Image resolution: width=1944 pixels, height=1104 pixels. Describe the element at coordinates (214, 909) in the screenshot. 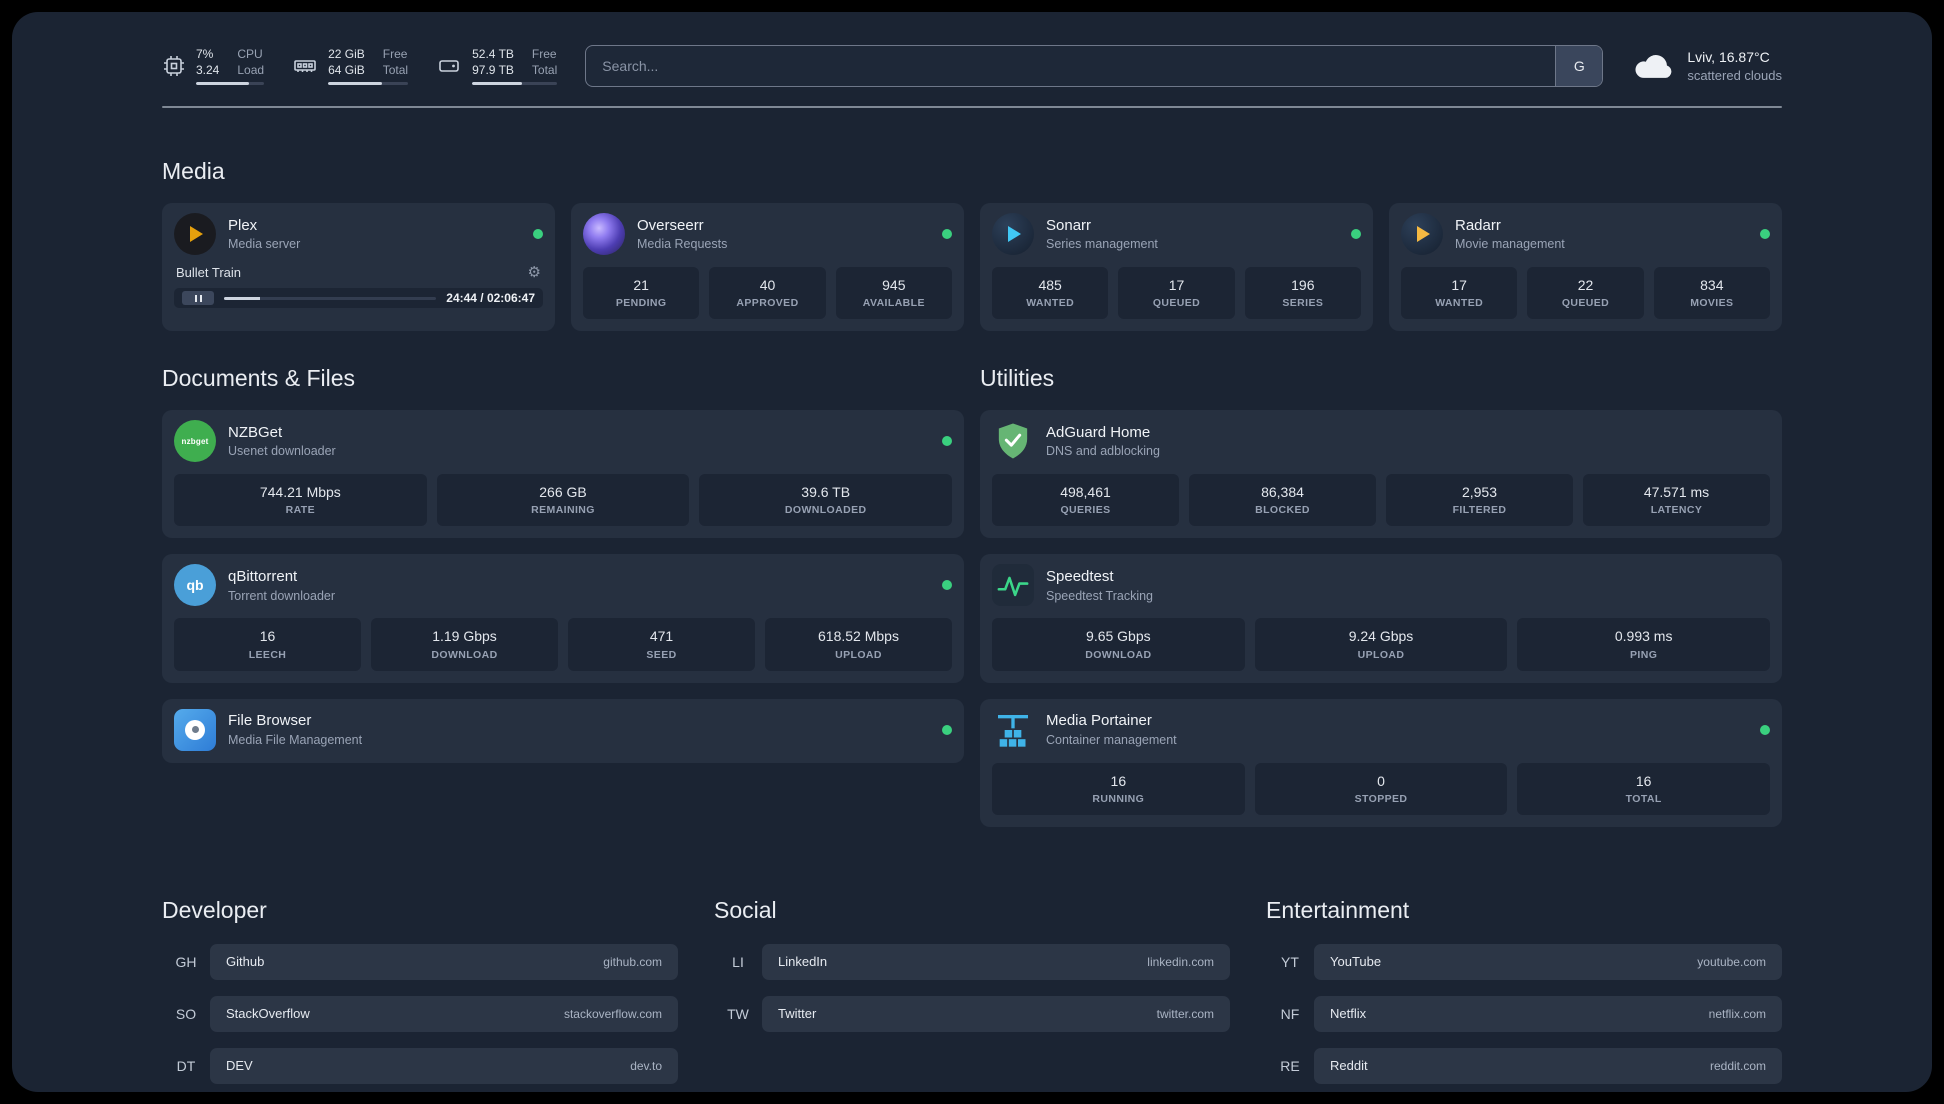

I see `section-title-developer: Developer` at that location.